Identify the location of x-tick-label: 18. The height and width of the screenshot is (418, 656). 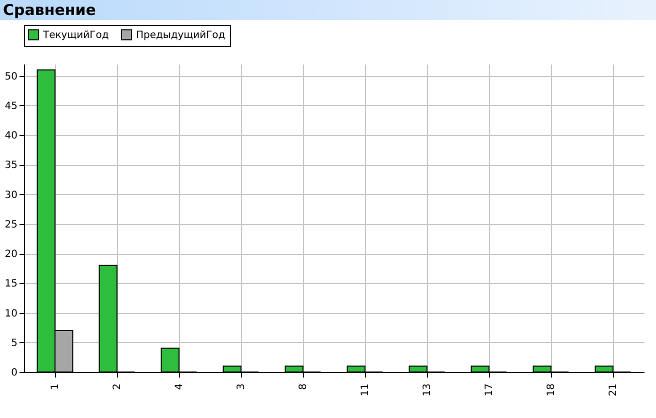
(551, 390).